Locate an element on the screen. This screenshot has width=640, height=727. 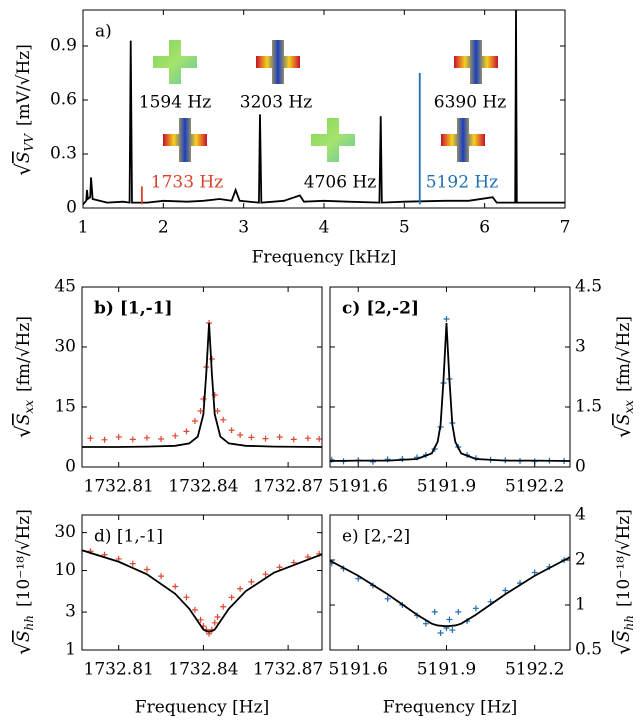
y-tick-label: 1 is located at coordinates (70, 650).